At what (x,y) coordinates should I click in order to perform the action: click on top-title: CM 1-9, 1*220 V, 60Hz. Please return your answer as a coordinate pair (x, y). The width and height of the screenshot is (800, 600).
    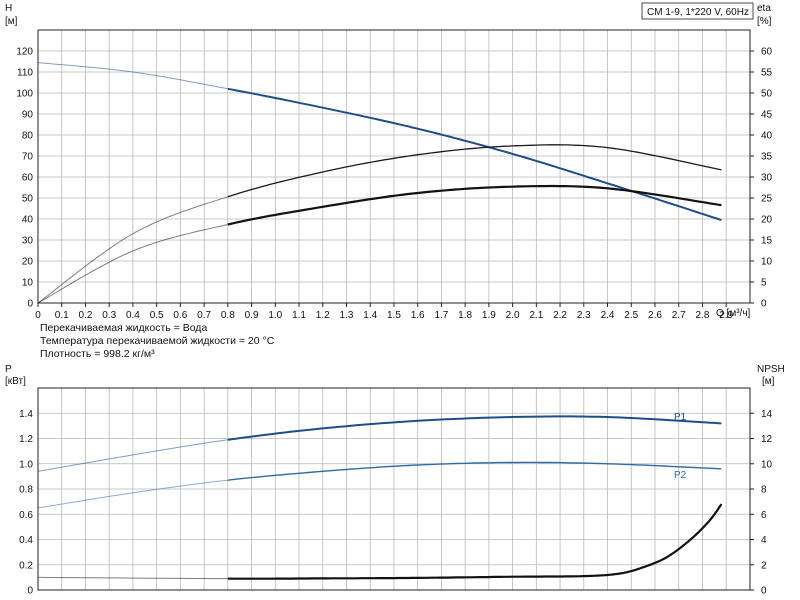
    Looking at the image, I should click on (698, 12).